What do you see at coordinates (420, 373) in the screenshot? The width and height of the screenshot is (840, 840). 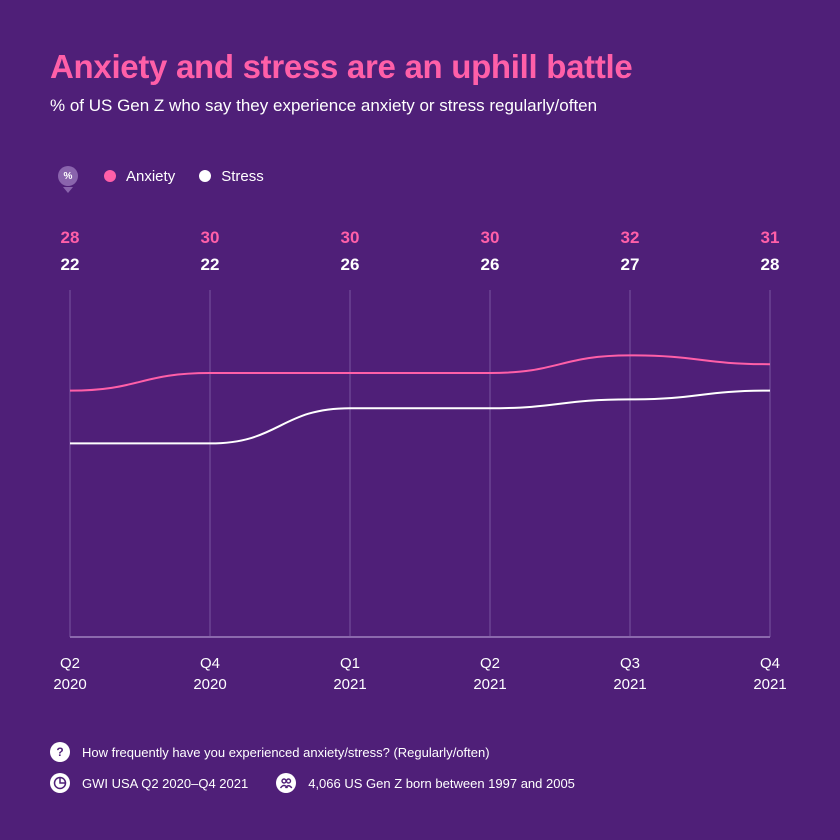 I see `series-line-anxiety` at bounding box center [420, 373].